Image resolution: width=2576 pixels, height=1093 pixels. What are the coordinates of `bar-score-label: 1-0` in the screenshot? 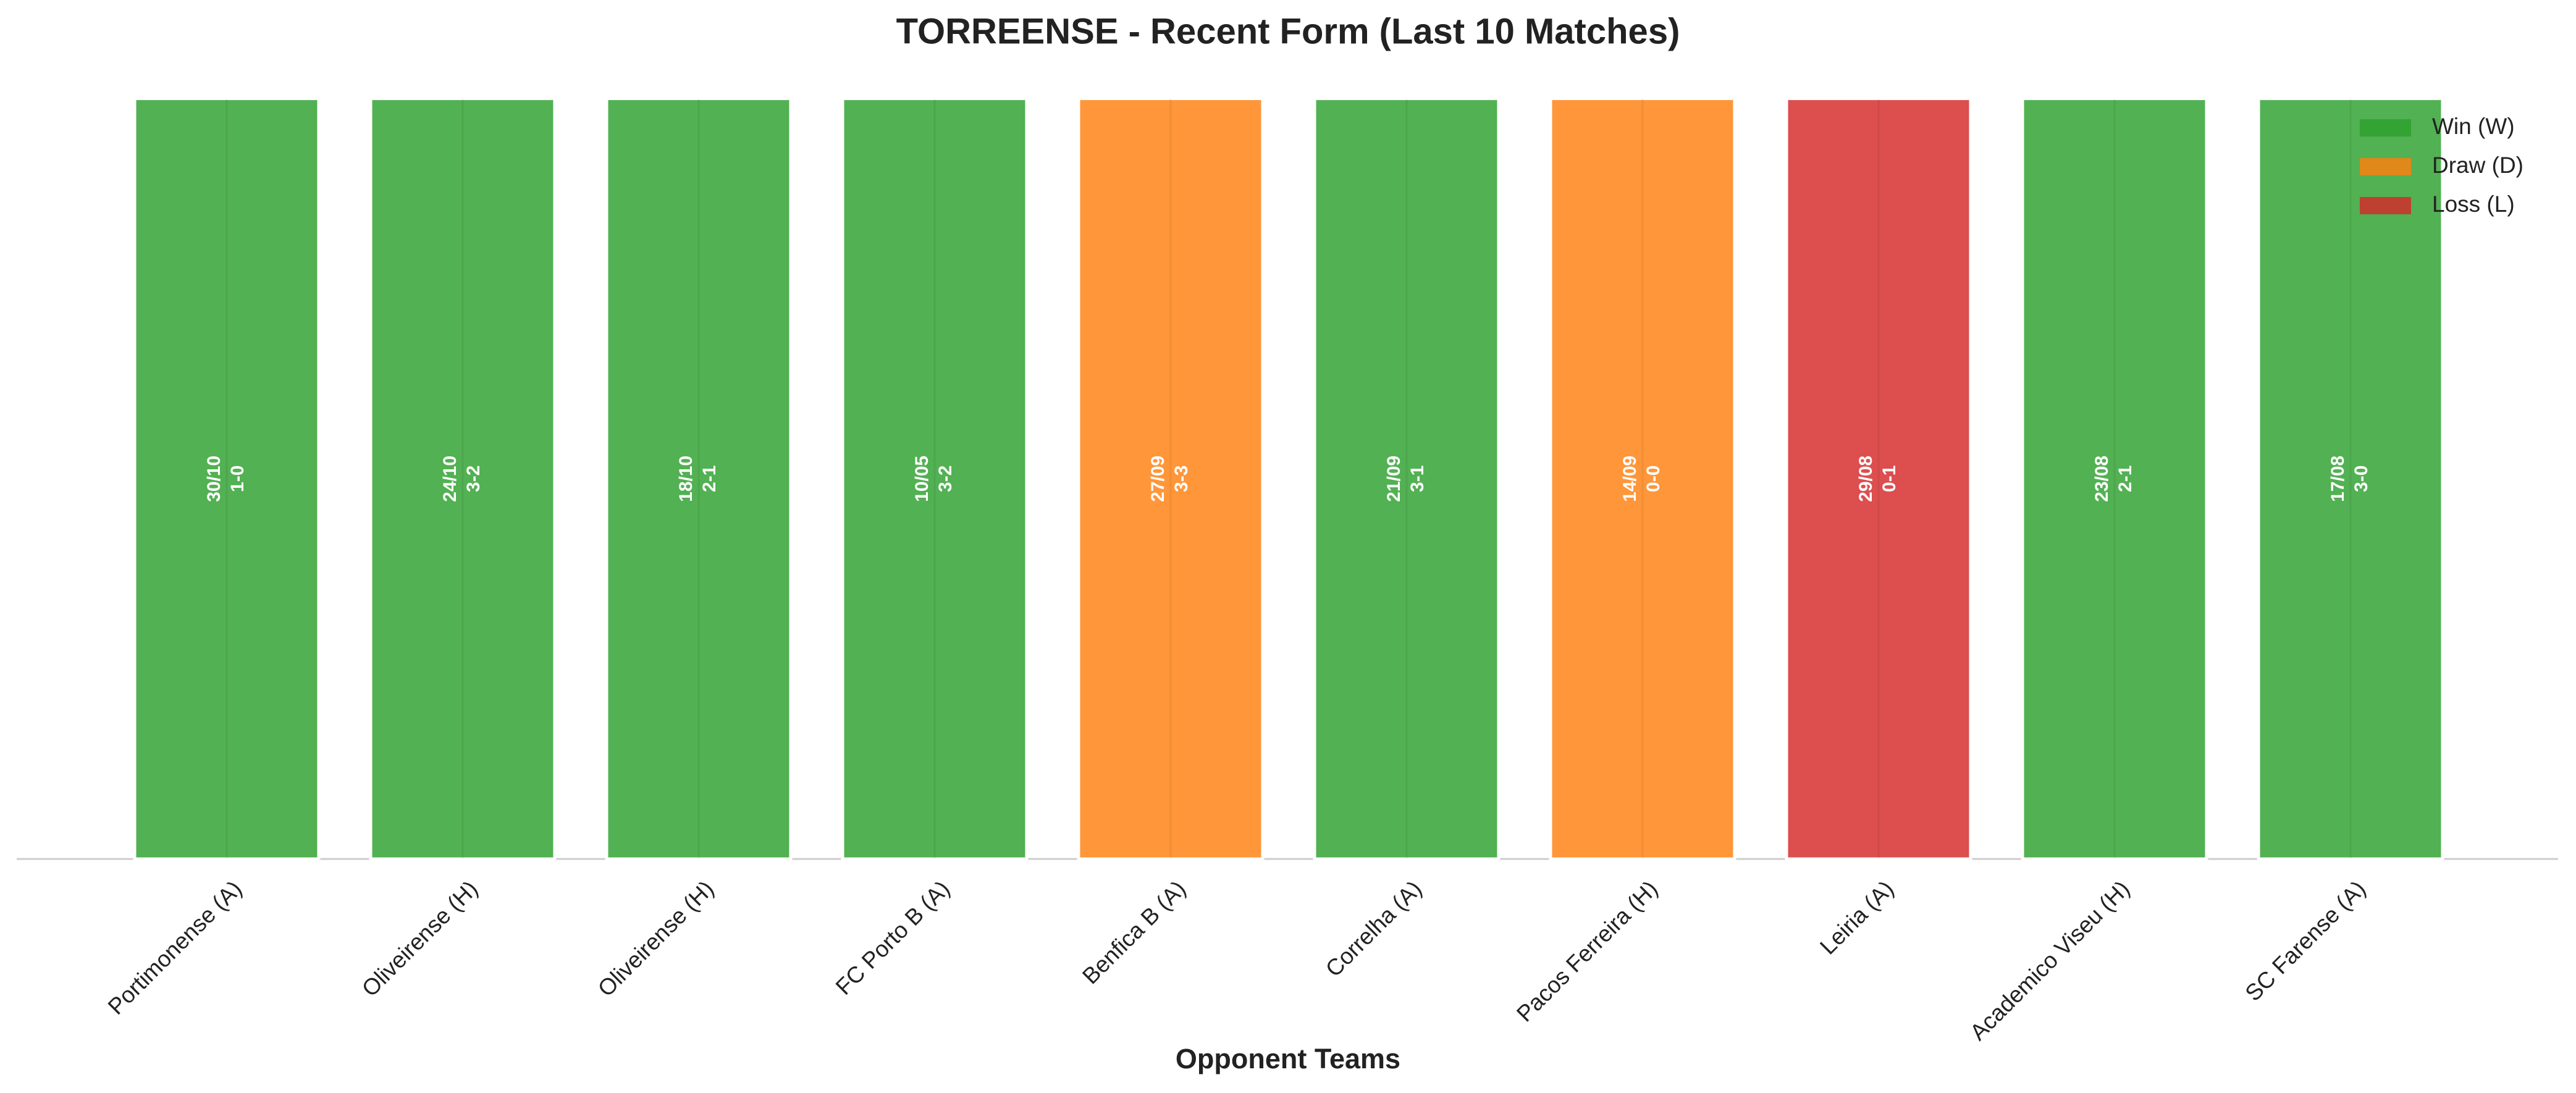 It's located at (237, 479).